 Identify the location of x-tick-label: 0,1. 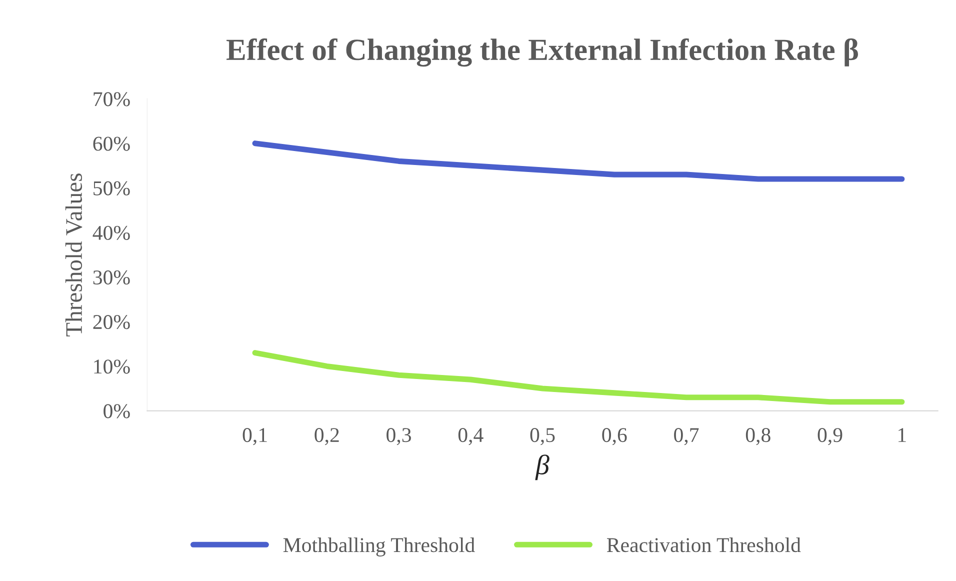
(254, 437).